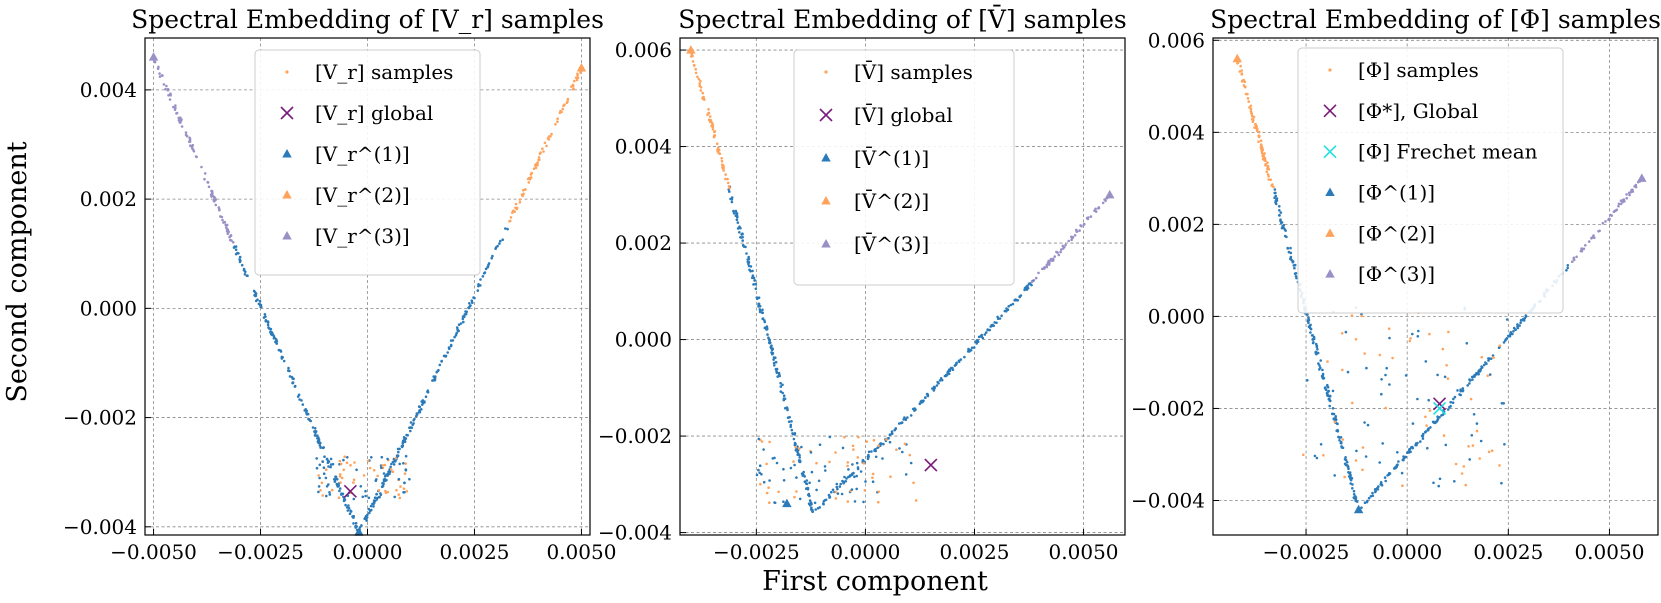  Describe the element at coordinates (581, 552) in the screenshot. I see `x-tick-label: 0.0050` at that location.